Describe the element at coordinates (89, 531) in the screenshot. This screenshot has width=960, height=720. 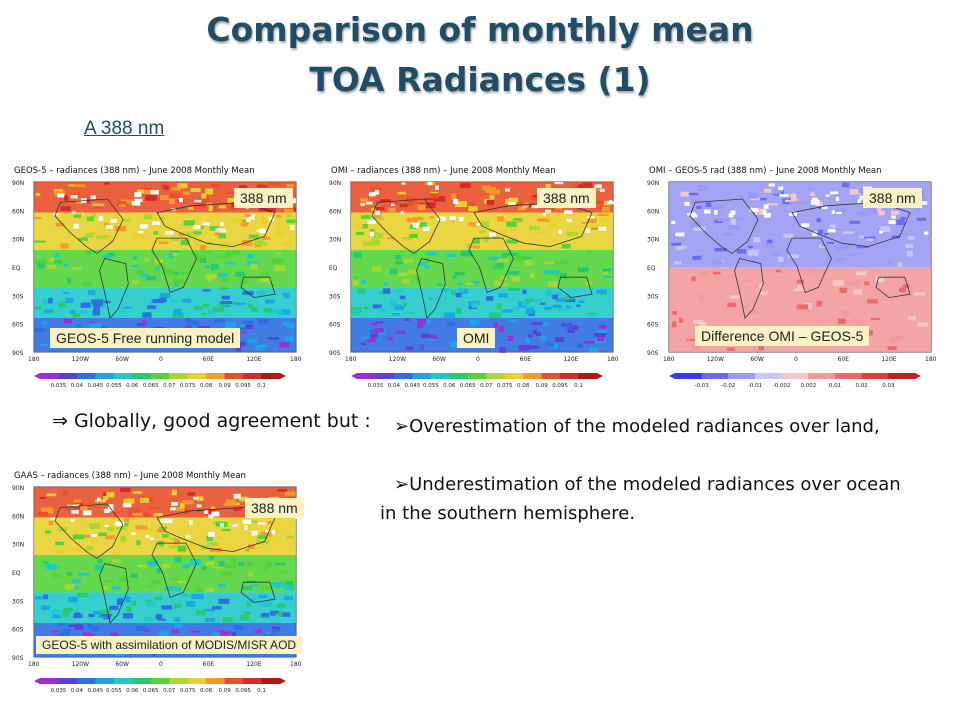
I see `continent-outline` at that location.